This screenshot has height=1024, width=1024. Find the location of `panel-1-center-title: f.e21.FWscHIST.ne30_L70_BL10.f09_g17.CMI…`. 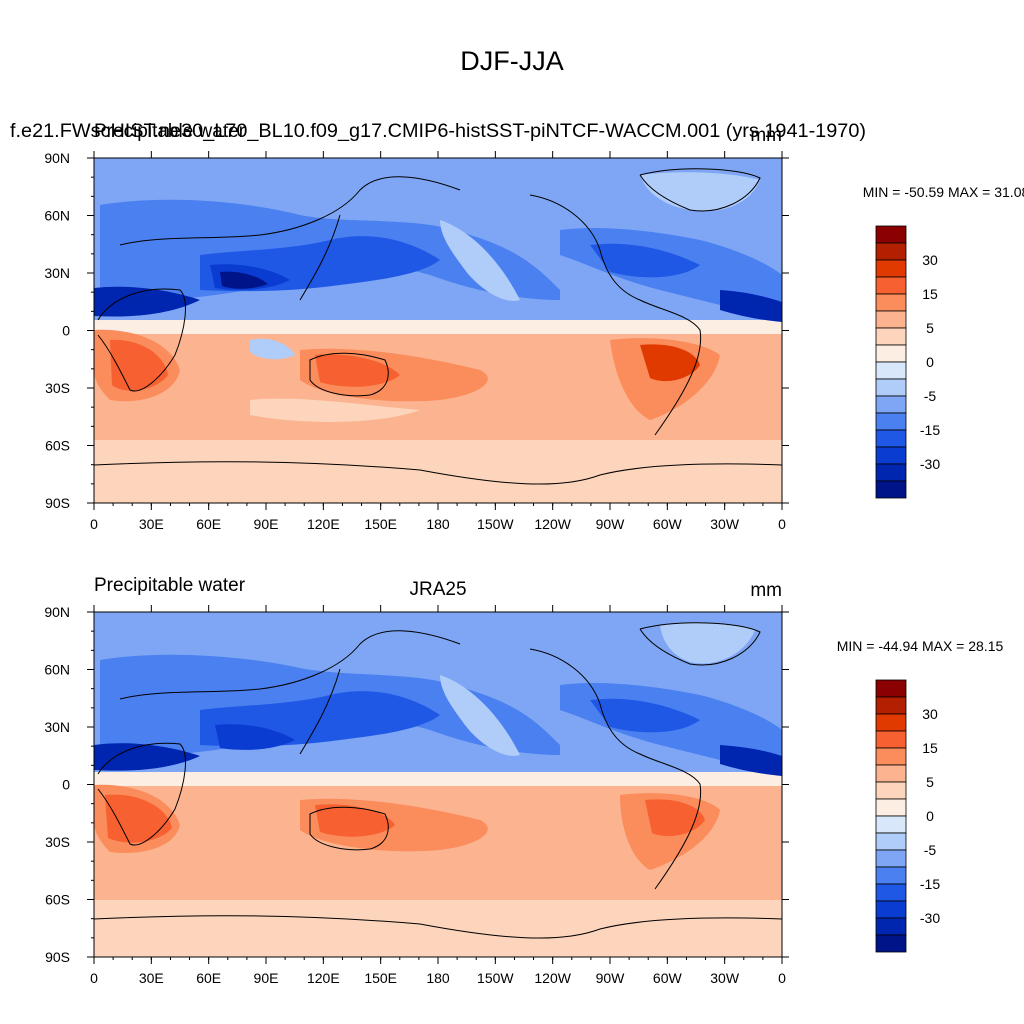

panel-1-center-title: f.e21.FWscHIST.ne30_L70_BL10.f09_g17.CMI… is located at coordinates (438, 131).